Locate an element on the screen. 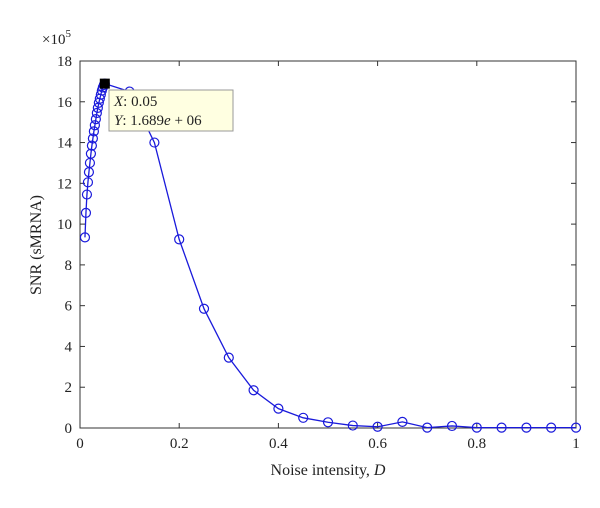 The width and height of the screenshot is (600, 508). y-multiplier-base: ×10 is located at coordinates (53, 40).